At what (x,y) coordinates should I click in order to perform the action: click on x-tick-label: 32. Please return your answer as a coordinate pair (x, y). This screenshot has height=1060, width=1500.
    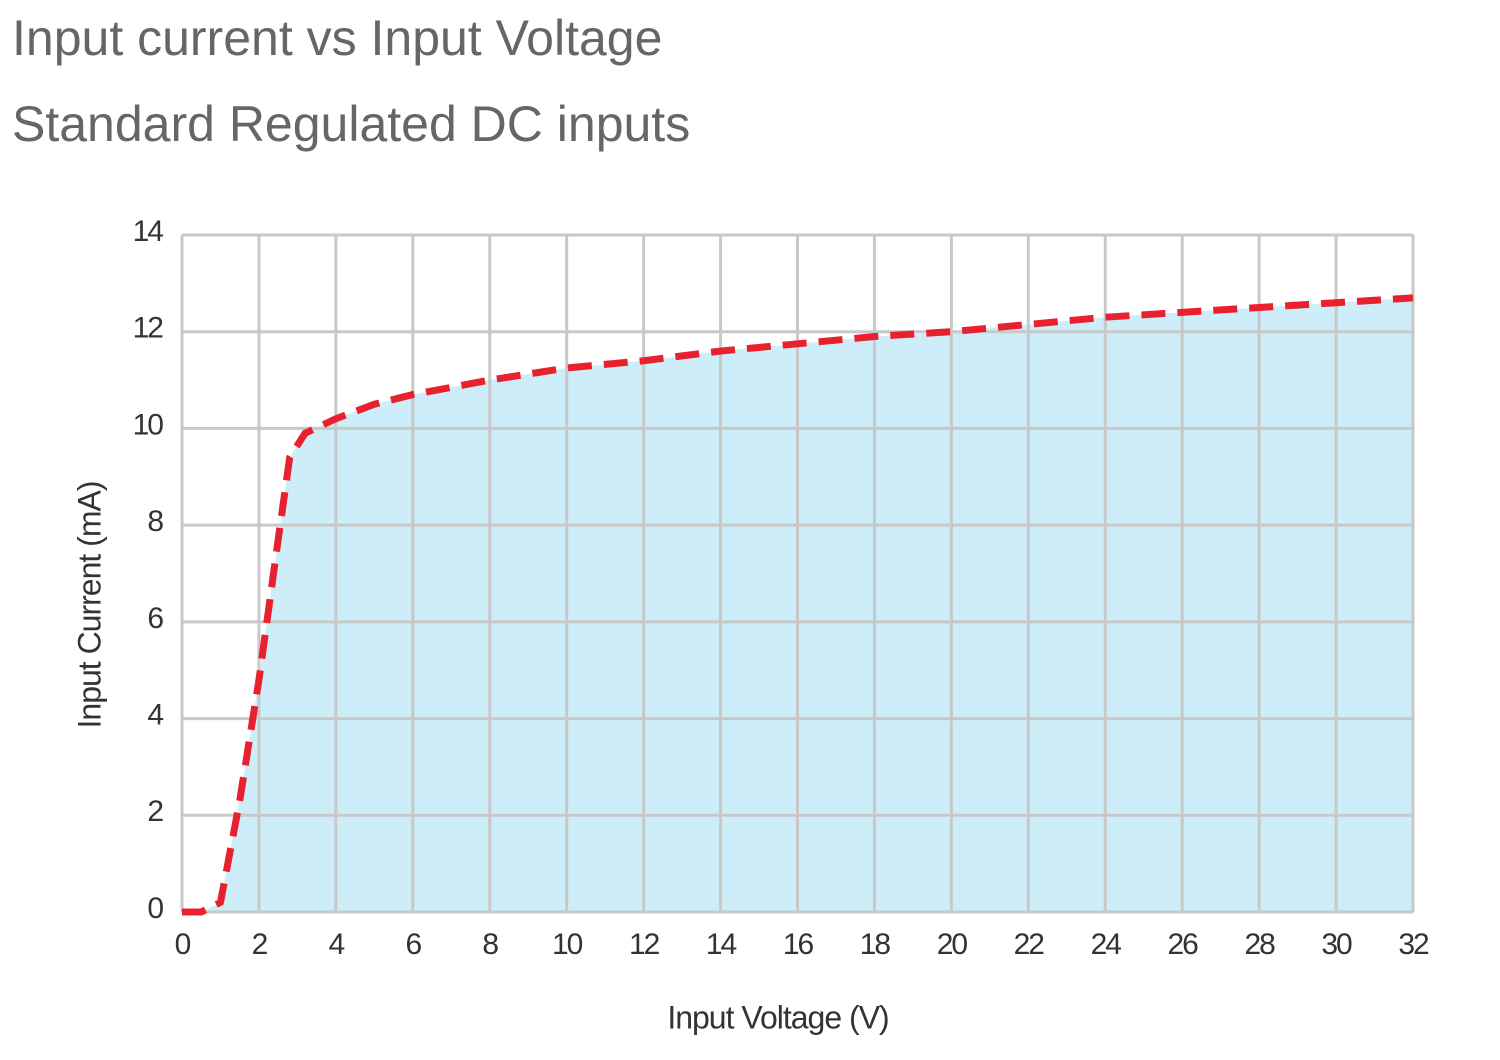
    Looking at the image, I should click on (1413, 944).